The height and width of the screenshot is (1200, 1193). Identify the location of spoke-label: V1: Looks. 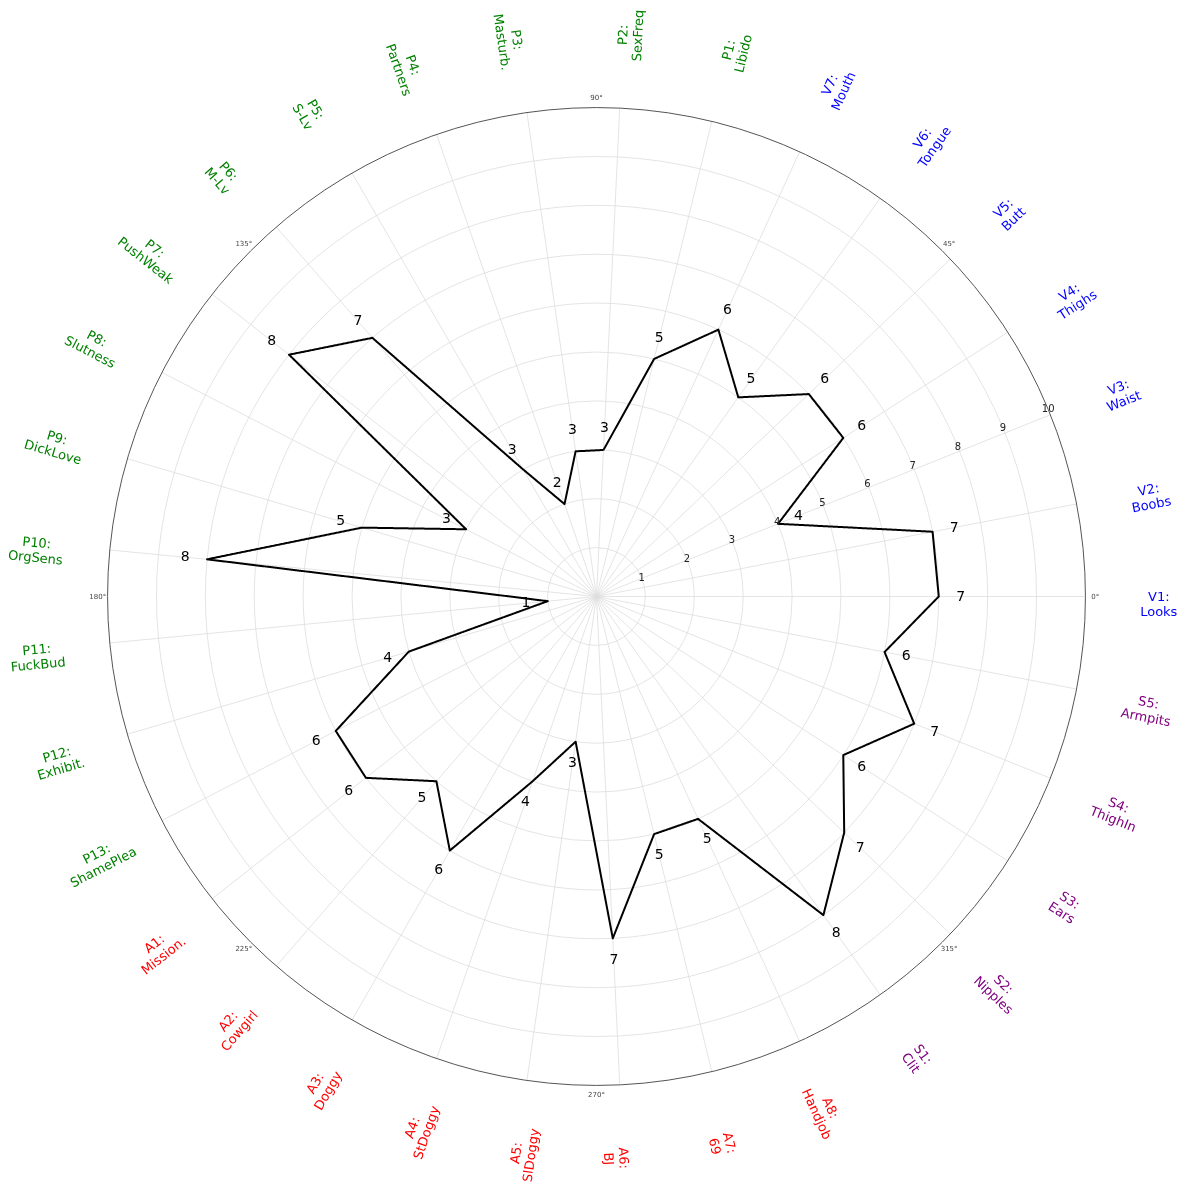
(1159, 603).